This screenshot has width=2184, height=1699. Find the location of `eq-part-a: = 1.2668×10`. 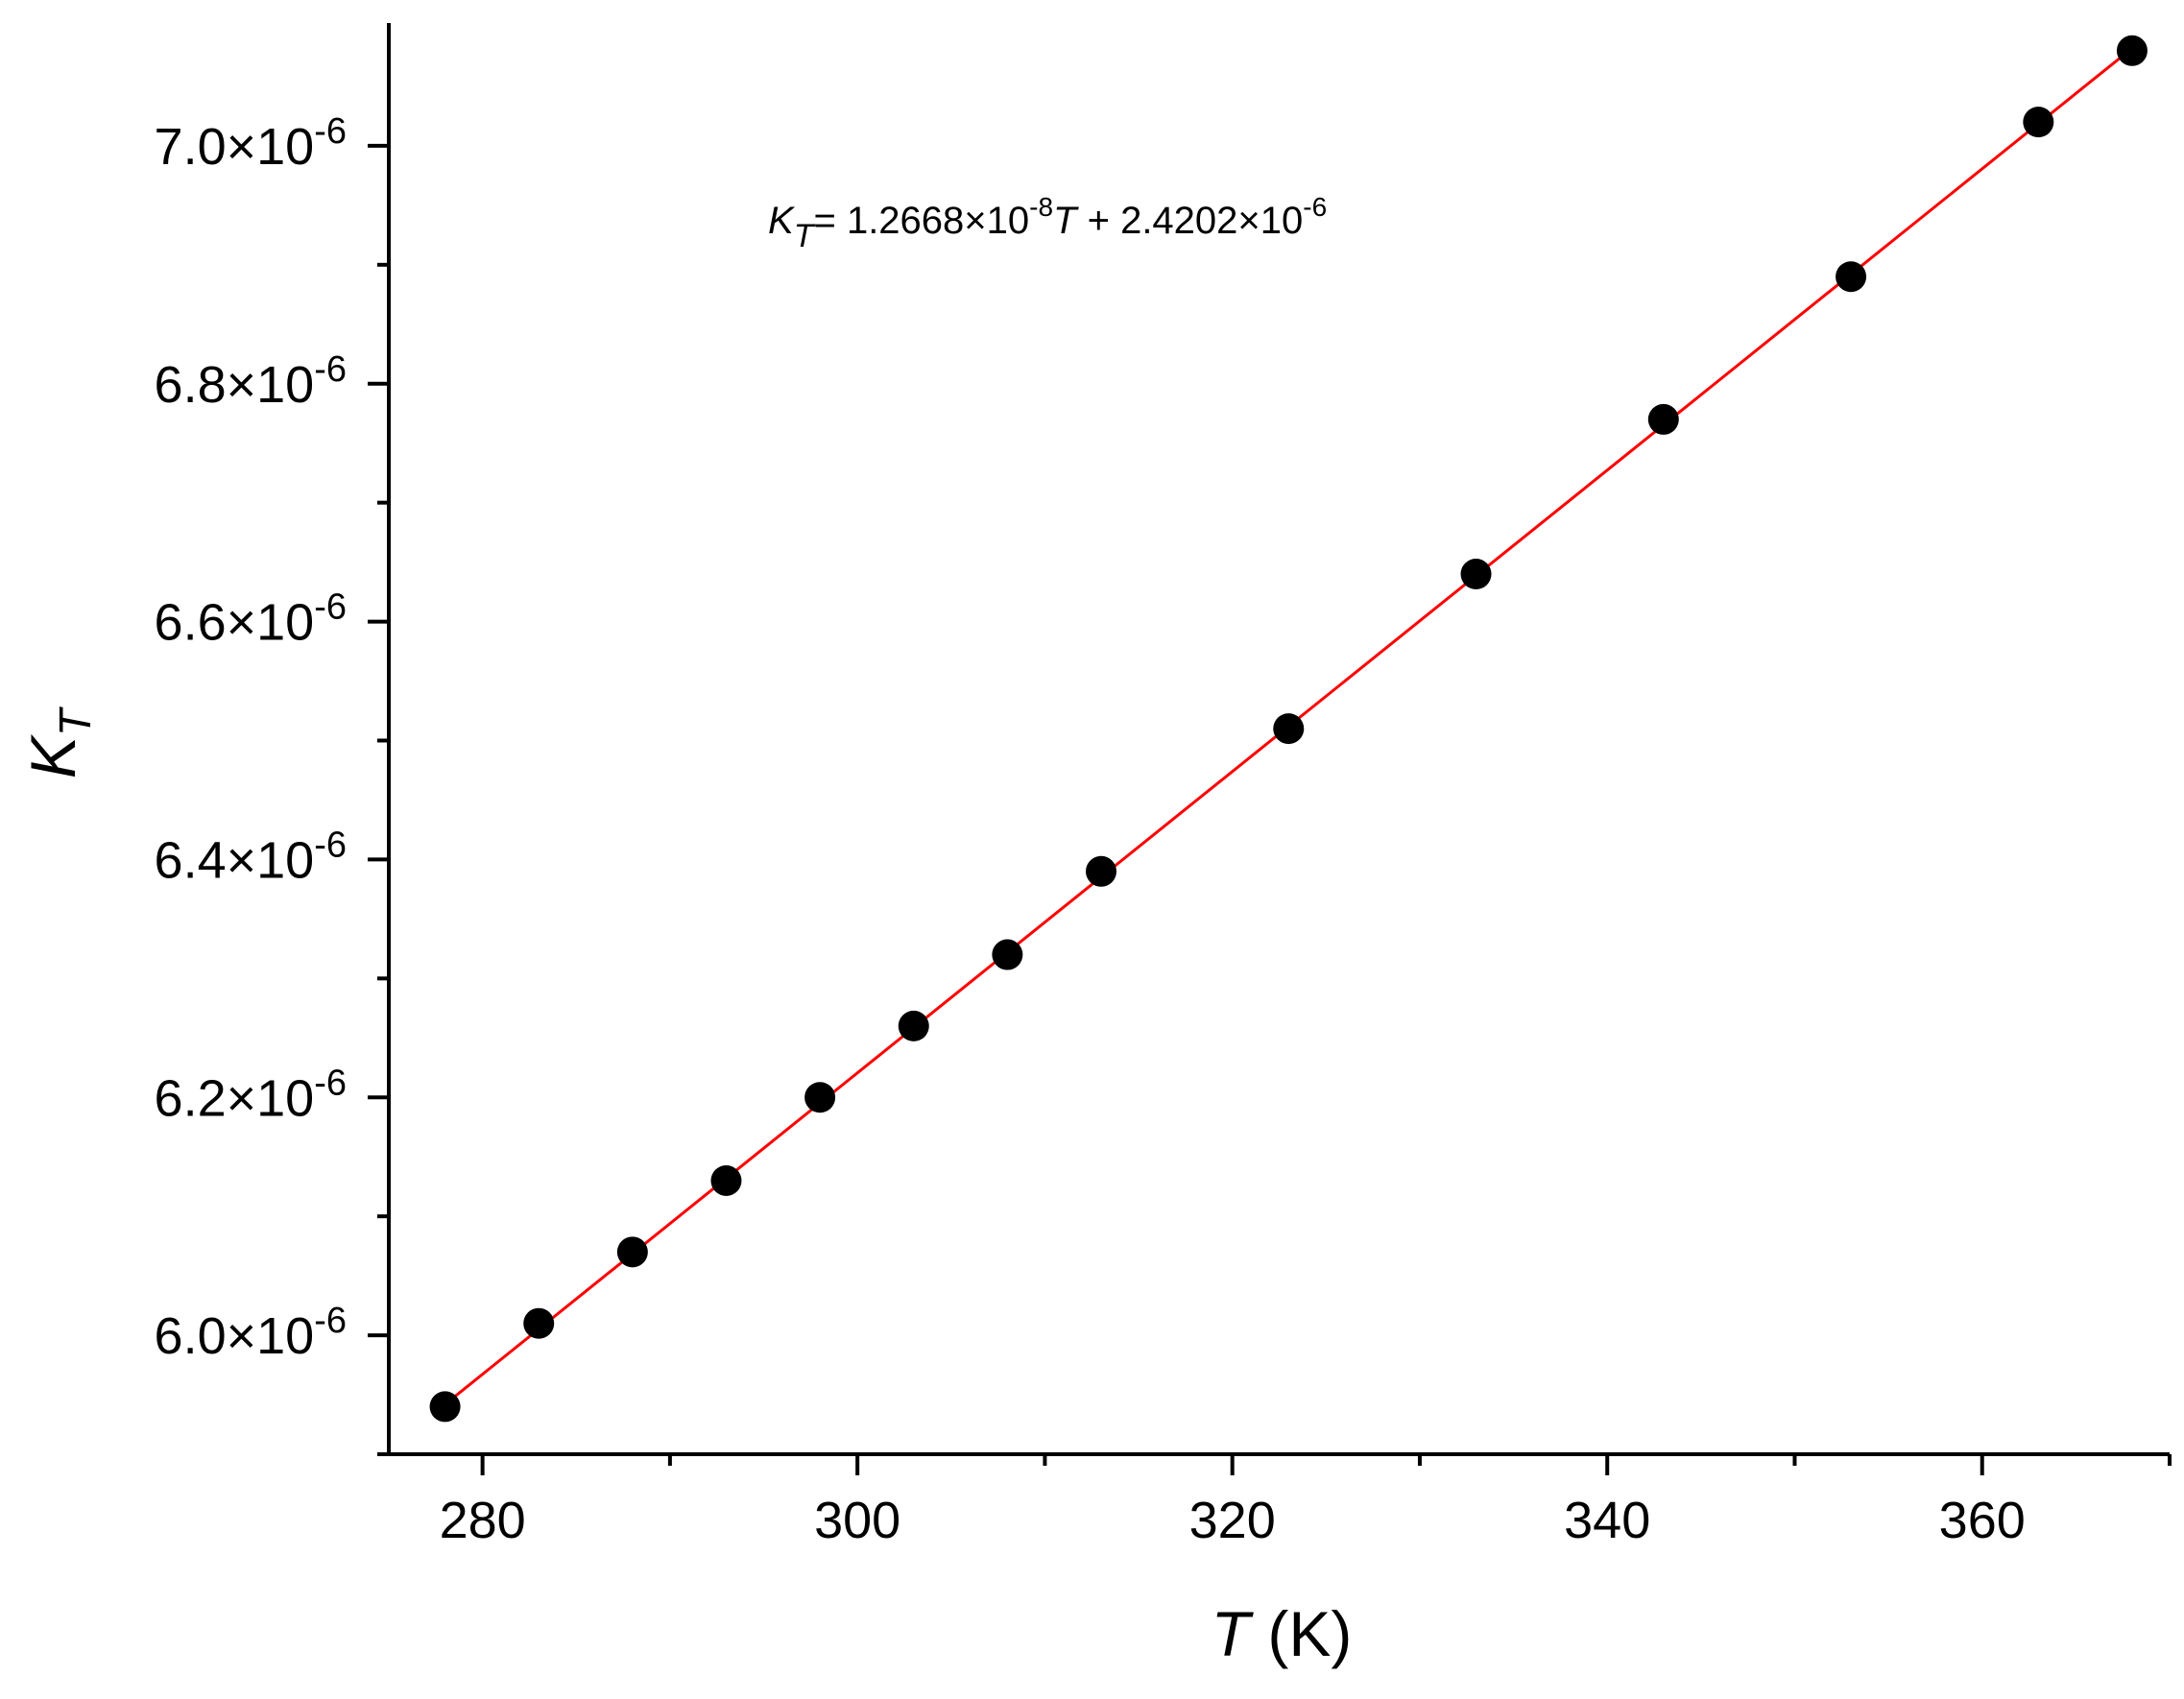

eq-part-a: = 1.2668×10 is located at coordinates (921, 221).